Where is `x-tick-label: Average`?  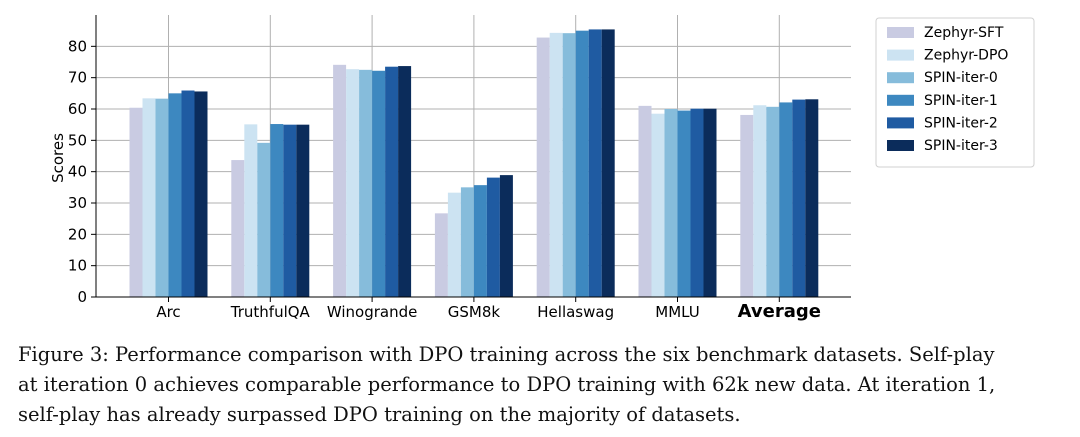 x-tick-label: Average is located at coordinates (779, 311).